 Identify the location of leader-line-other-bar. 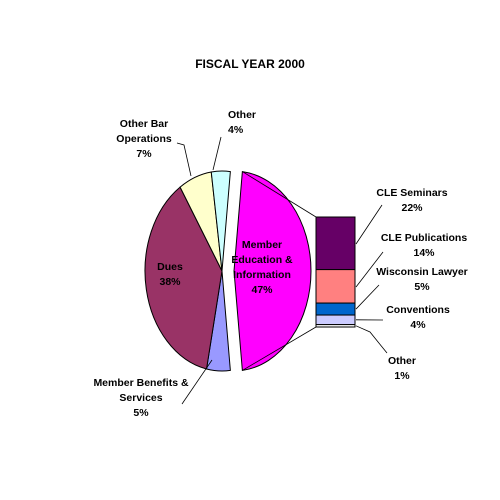
(371, 339).